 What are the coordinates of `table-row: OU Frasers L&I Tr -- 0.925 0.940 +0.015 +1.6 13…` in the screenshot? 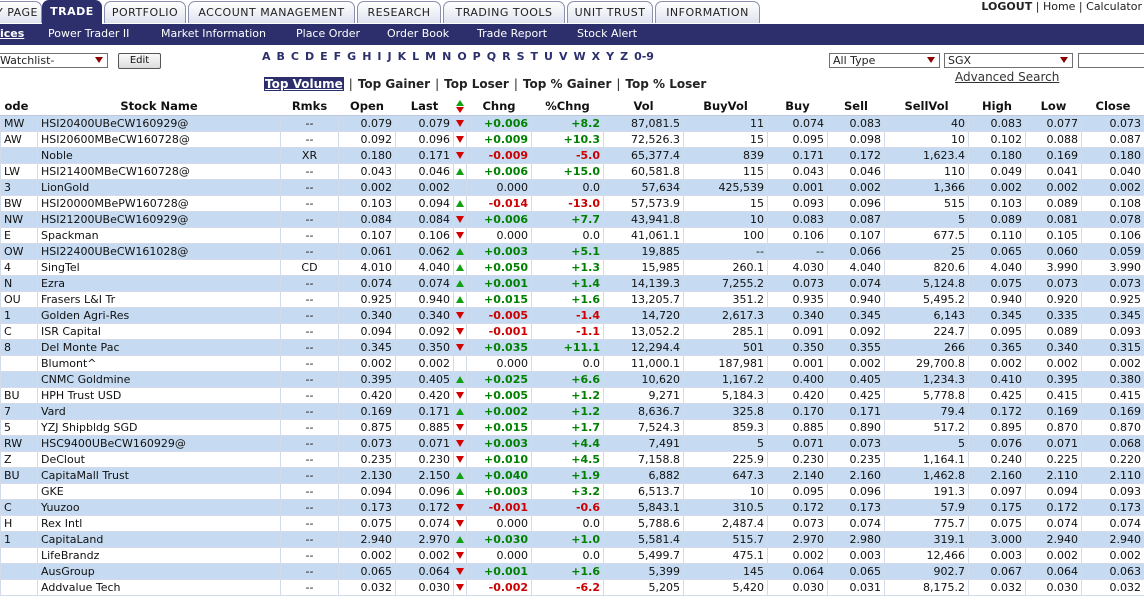 It's located at (572, 299).